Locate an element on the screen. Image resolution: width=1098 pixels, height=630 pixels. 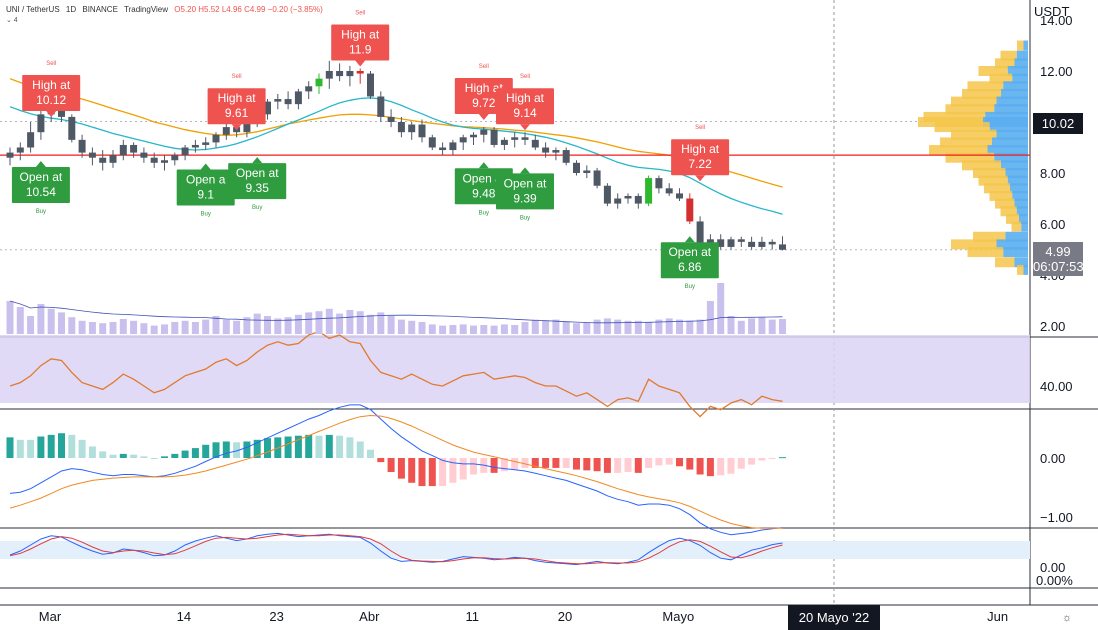
price-tick-label: 2.00 is located at coordinates (1052, 326).